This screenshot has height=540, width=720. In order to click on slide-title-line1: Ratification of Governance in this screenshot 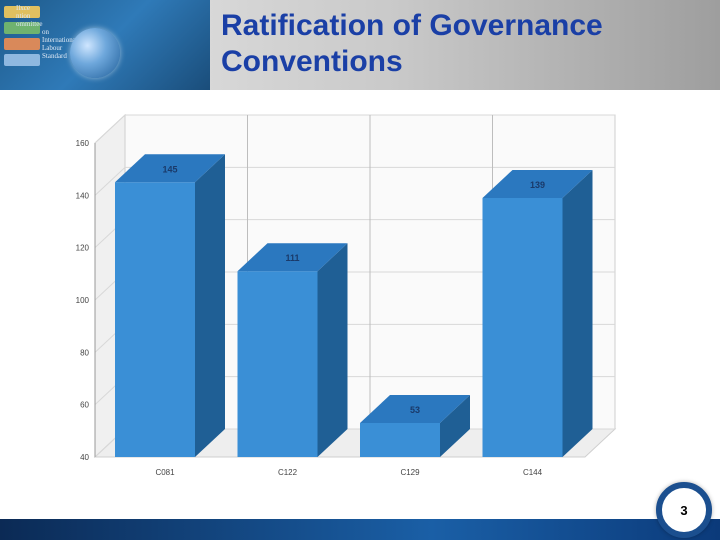, I will do `click(412, 25)`.